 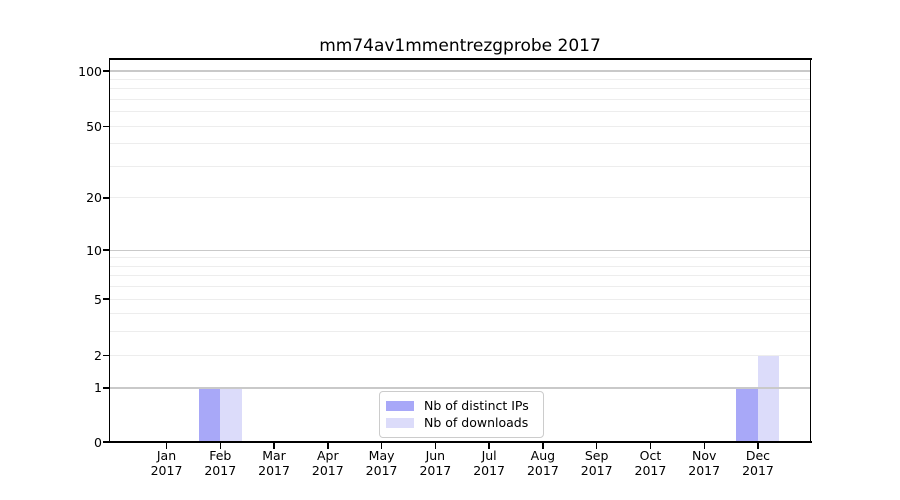 What do you see at coordinates (90, 71) in the screenshot?
I see `y-tick-label: 100` at bounding box center [90, 71].